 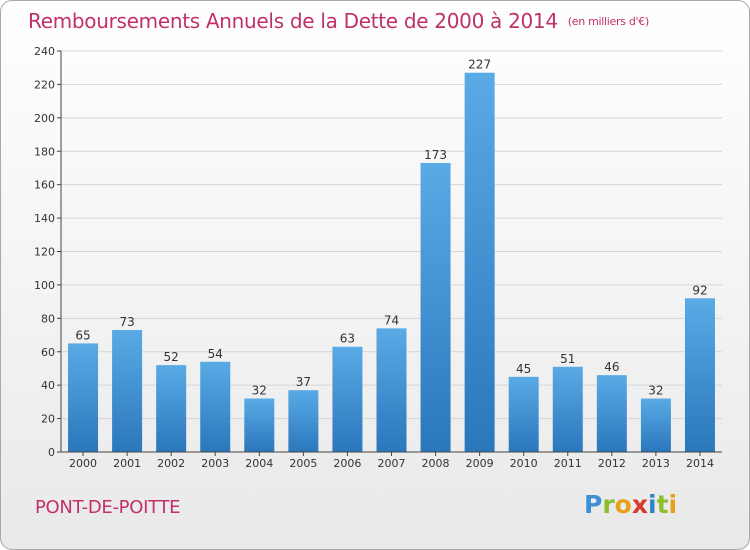 I want to click on x-tick-label: 2004, so click(x=259, y=463).